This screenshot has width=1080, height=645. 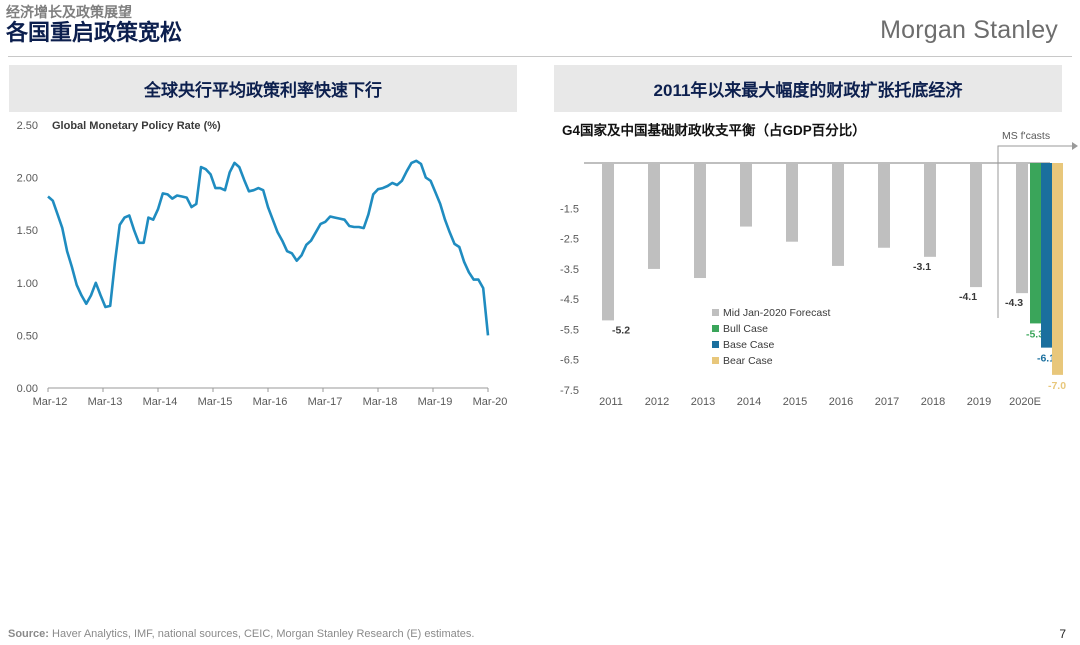 I want to click on x-tick-label: Mar-18, so click(x=380, y=402).